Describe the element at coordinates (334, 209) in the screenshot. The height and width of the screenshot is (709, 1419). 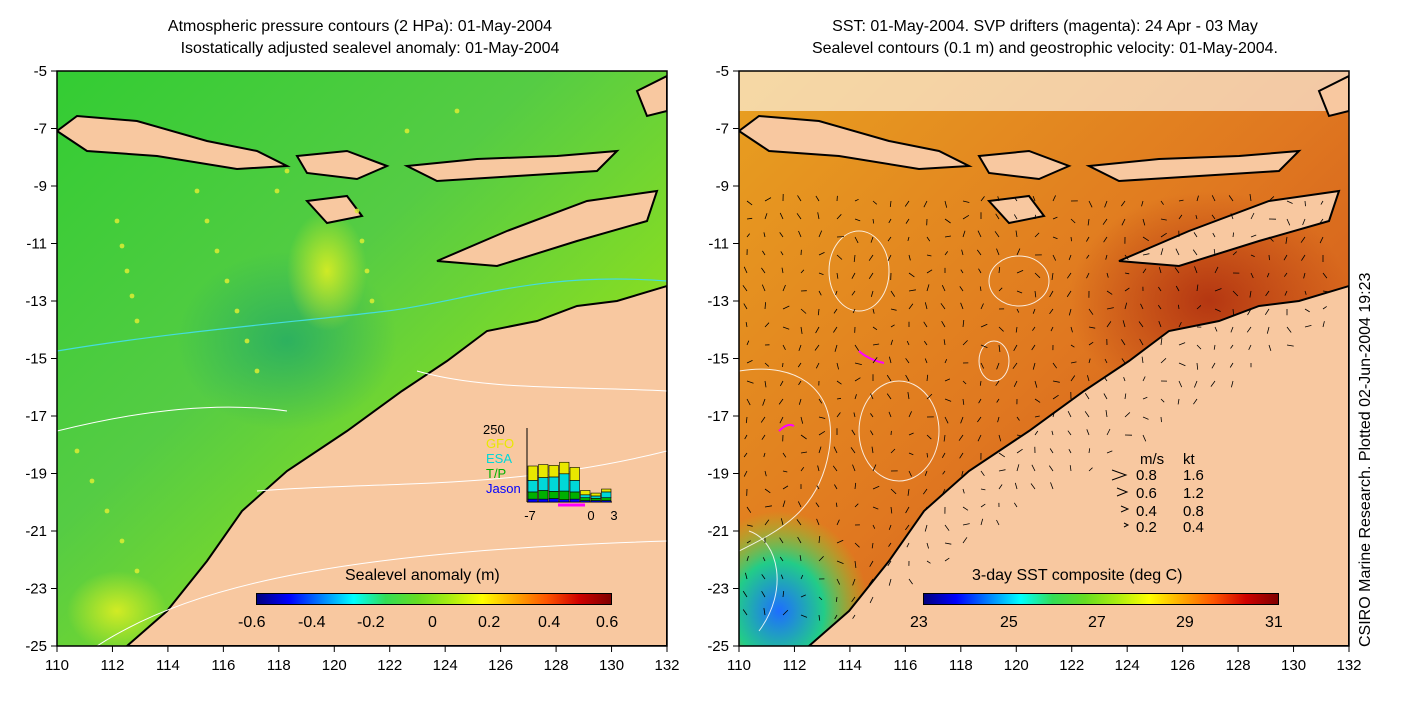
I see `left-island-sumba` at that location.